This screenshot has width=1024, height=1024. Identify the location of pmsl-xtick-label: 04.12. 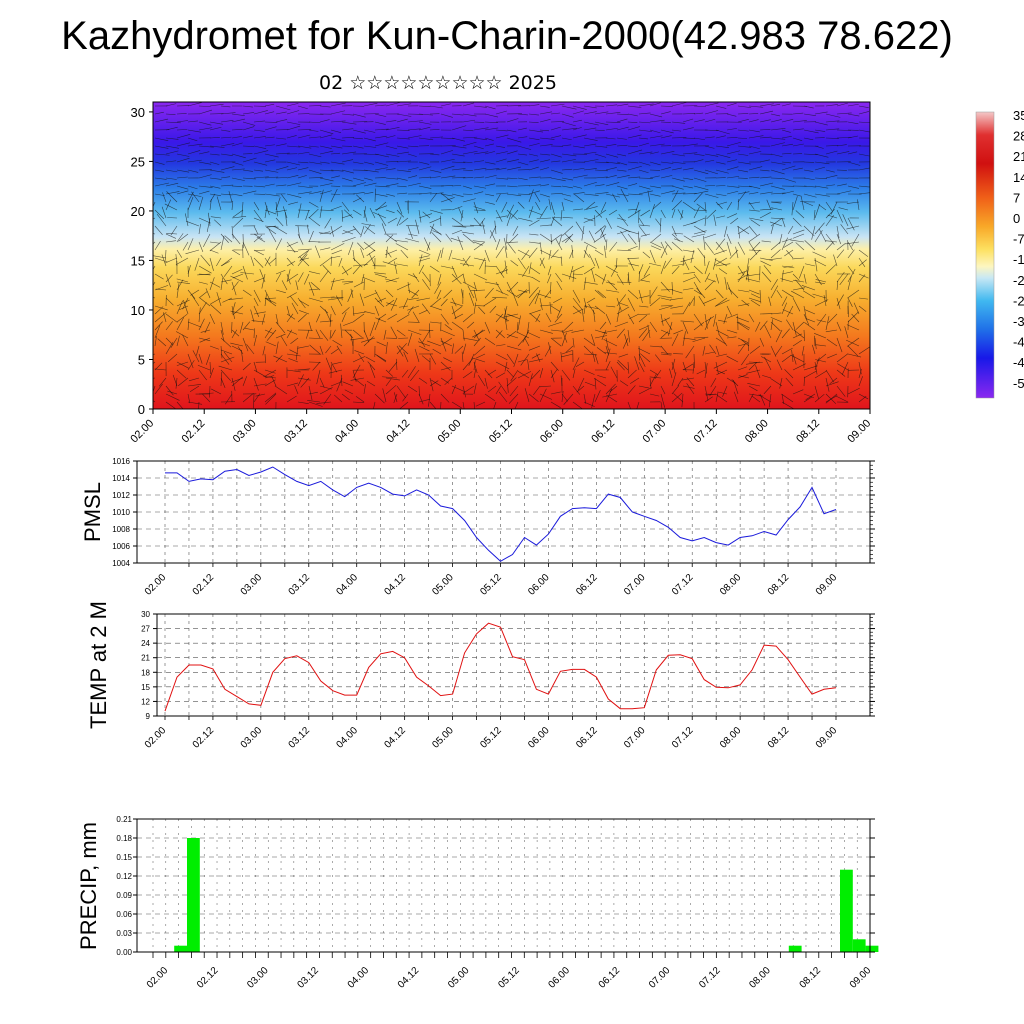
(395, 585).